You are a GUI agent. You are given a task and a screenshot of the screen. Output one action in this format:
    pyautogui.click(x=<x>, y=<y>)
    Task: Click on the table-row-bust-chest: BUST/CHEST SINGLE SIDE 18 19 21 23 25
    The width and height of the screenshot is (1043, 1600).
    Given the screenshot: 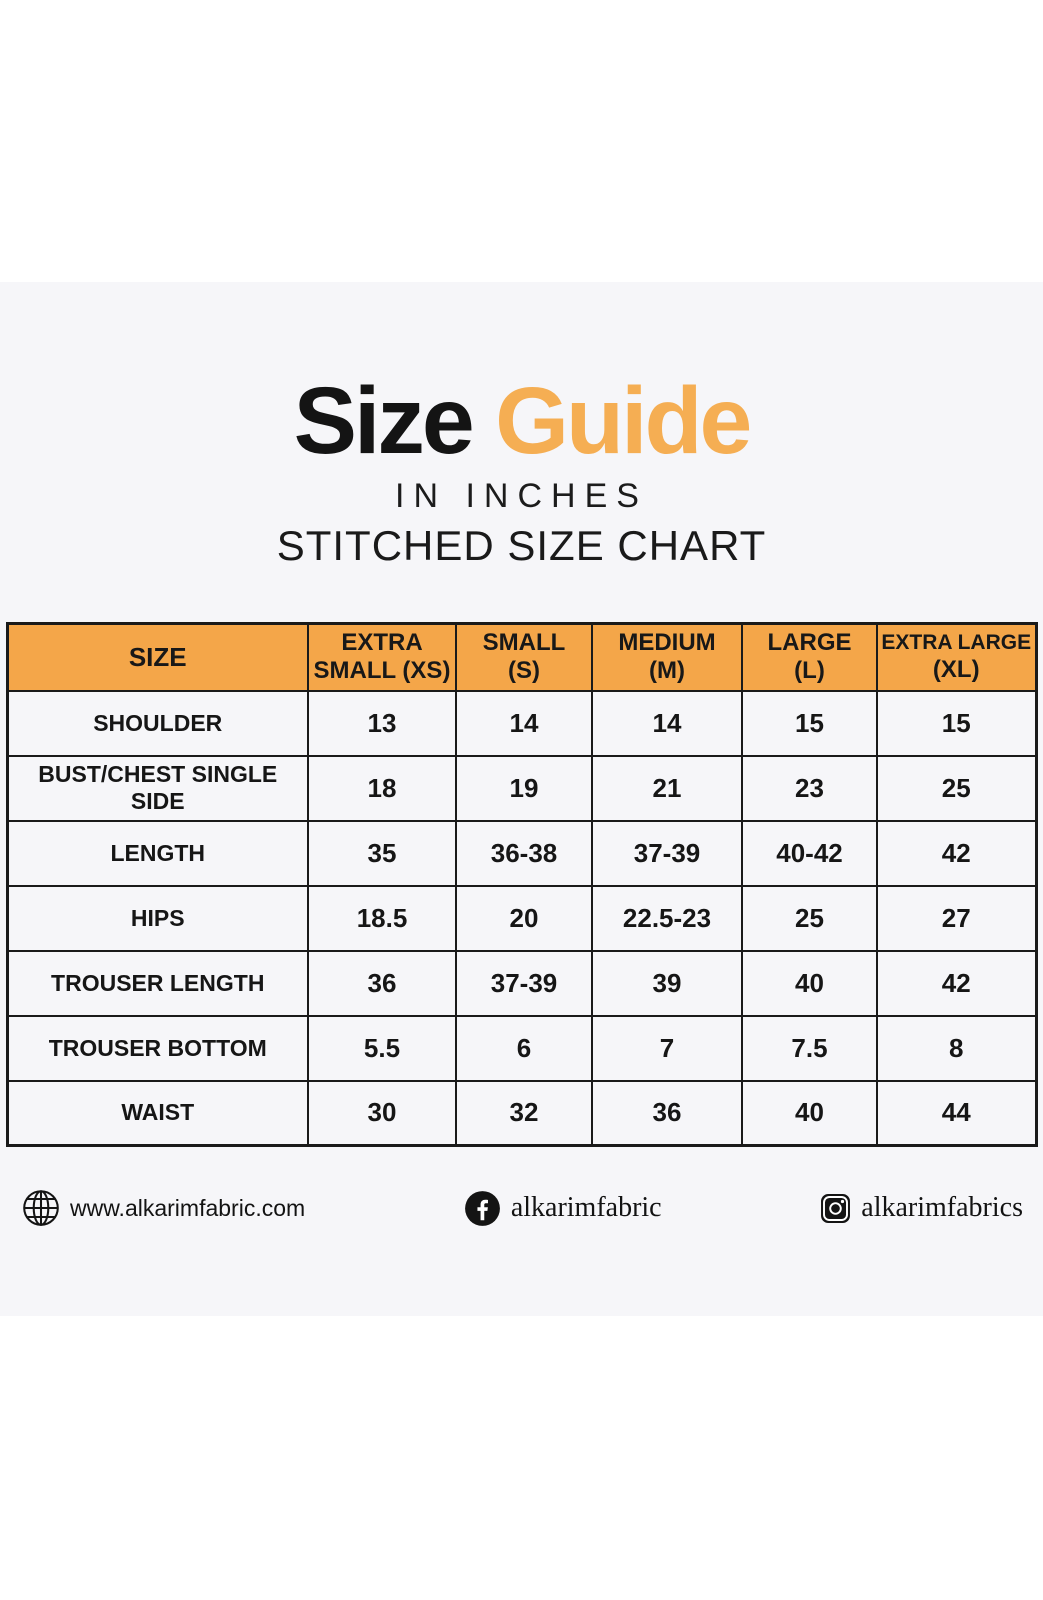 What is the action you would take?
    pyautogui.click(x=521, y=788)
    